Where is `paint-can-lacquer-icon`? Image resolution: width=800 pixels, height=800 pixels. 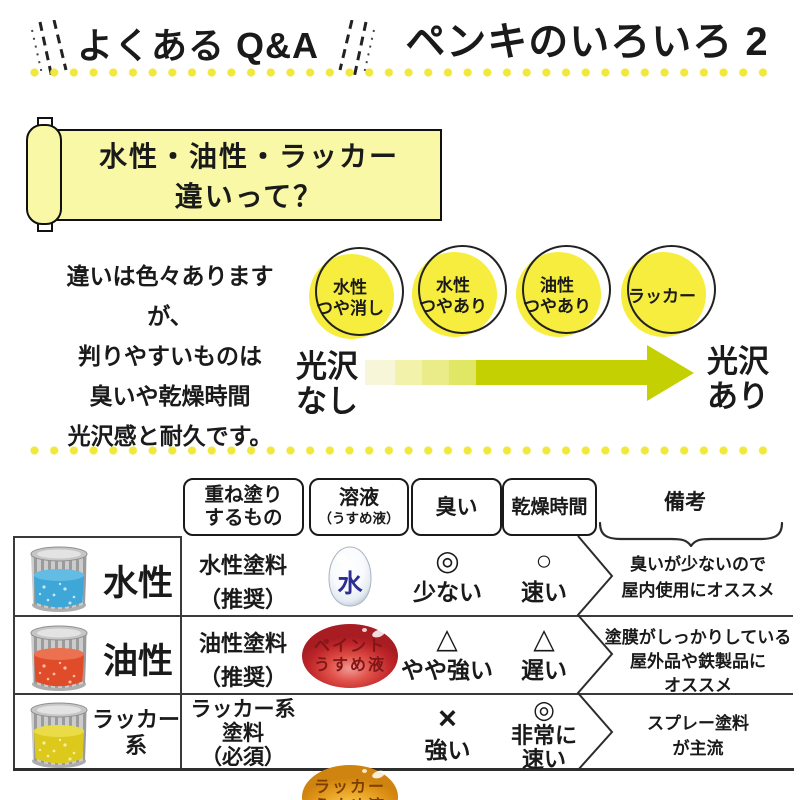 paint-can-lacquer-icon is located at coordinates (59, 736).